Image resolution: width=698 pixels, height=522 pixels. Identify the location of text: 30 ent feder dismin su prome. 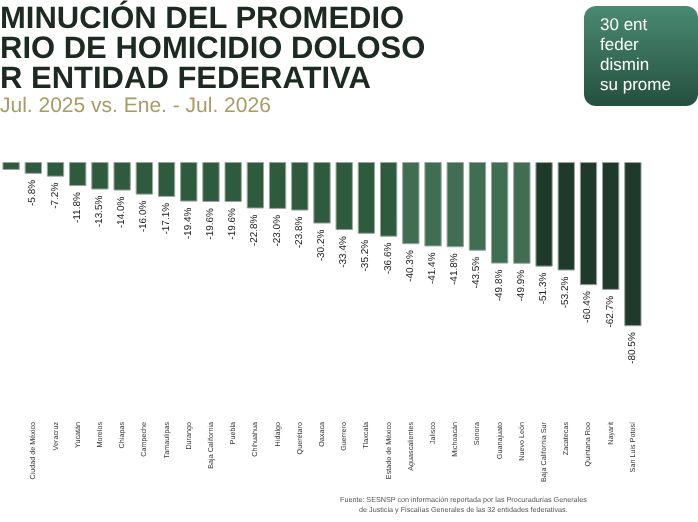
(641, 56).